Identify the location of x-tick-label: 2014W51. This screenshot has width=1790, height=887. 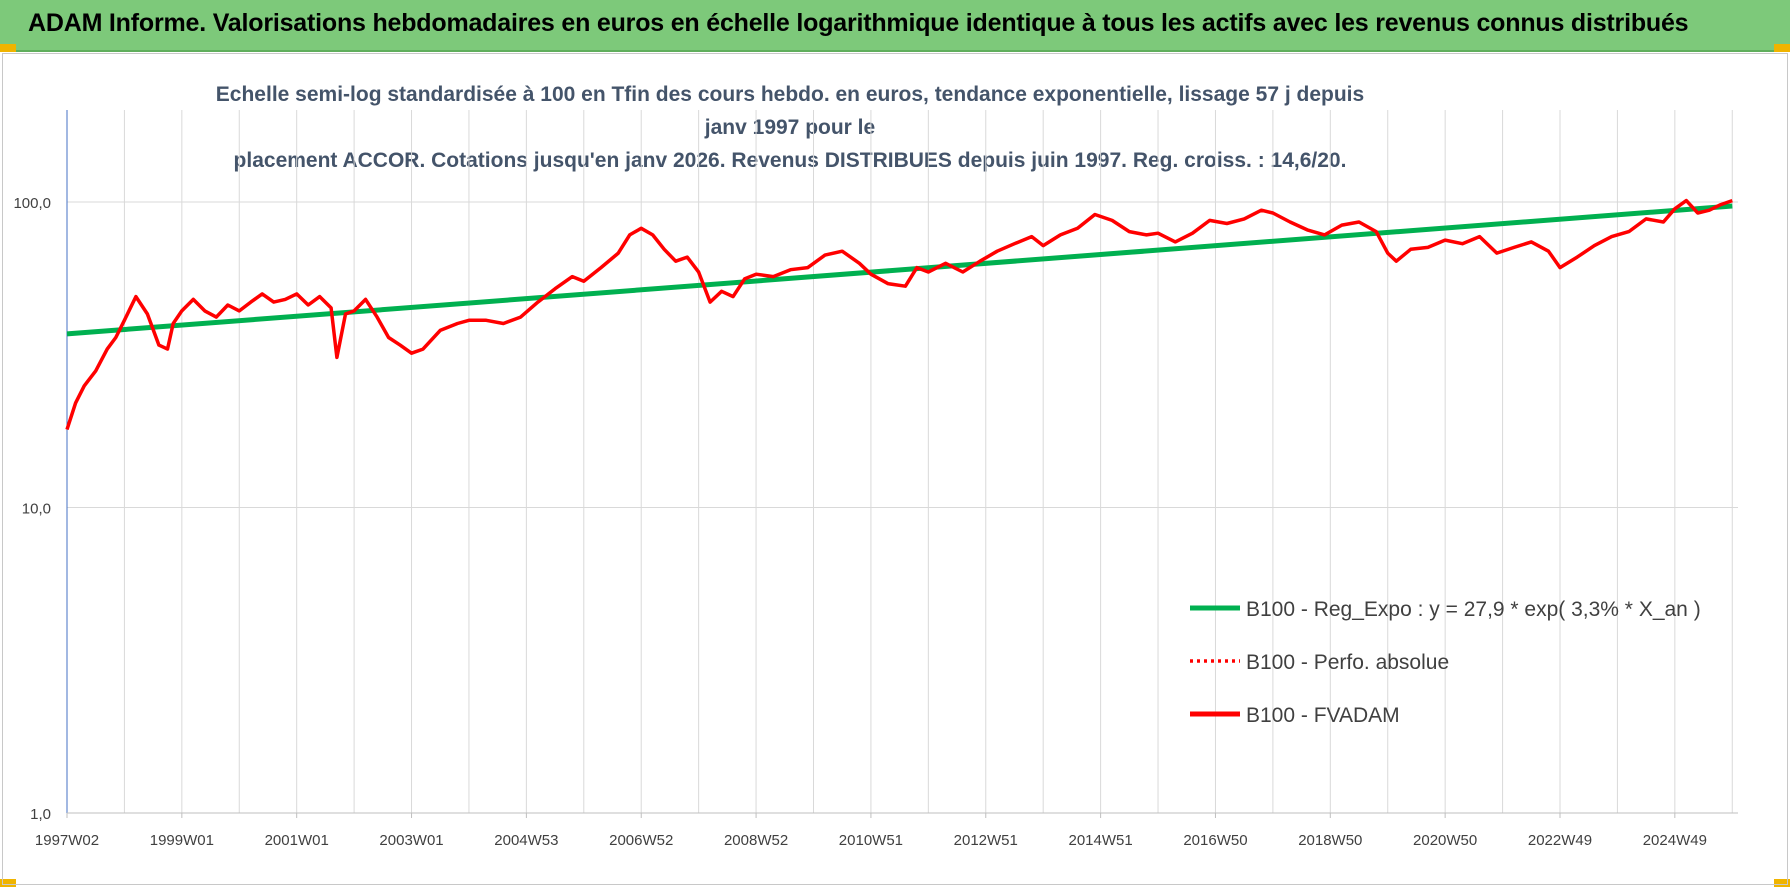
(1100, 840).